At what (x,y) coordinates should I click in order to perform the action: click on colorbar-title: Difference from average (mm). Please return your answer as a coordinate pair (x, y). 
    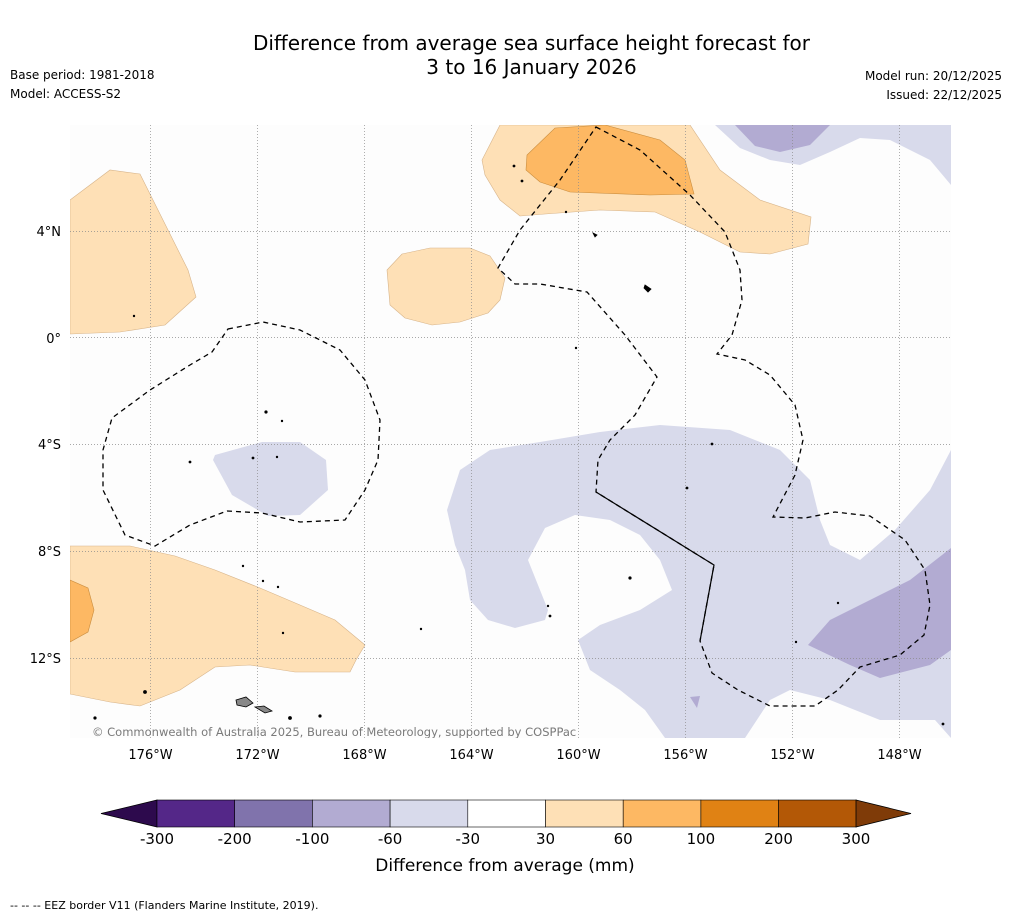
    Looking at the image, I should click on (504, 866).